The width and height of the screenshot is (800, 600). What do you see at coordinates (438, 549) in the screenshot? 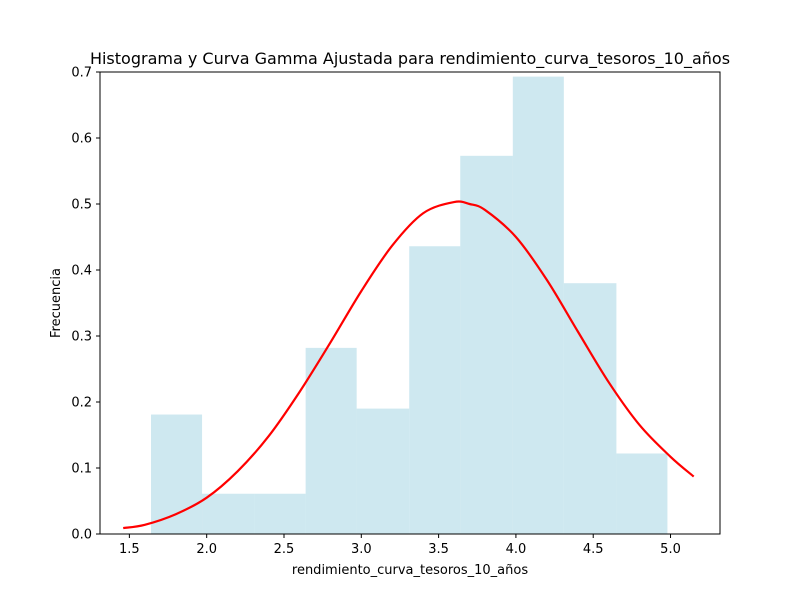
I see `x-tick-label-5: 3.5` at bounding box center [438, 549].